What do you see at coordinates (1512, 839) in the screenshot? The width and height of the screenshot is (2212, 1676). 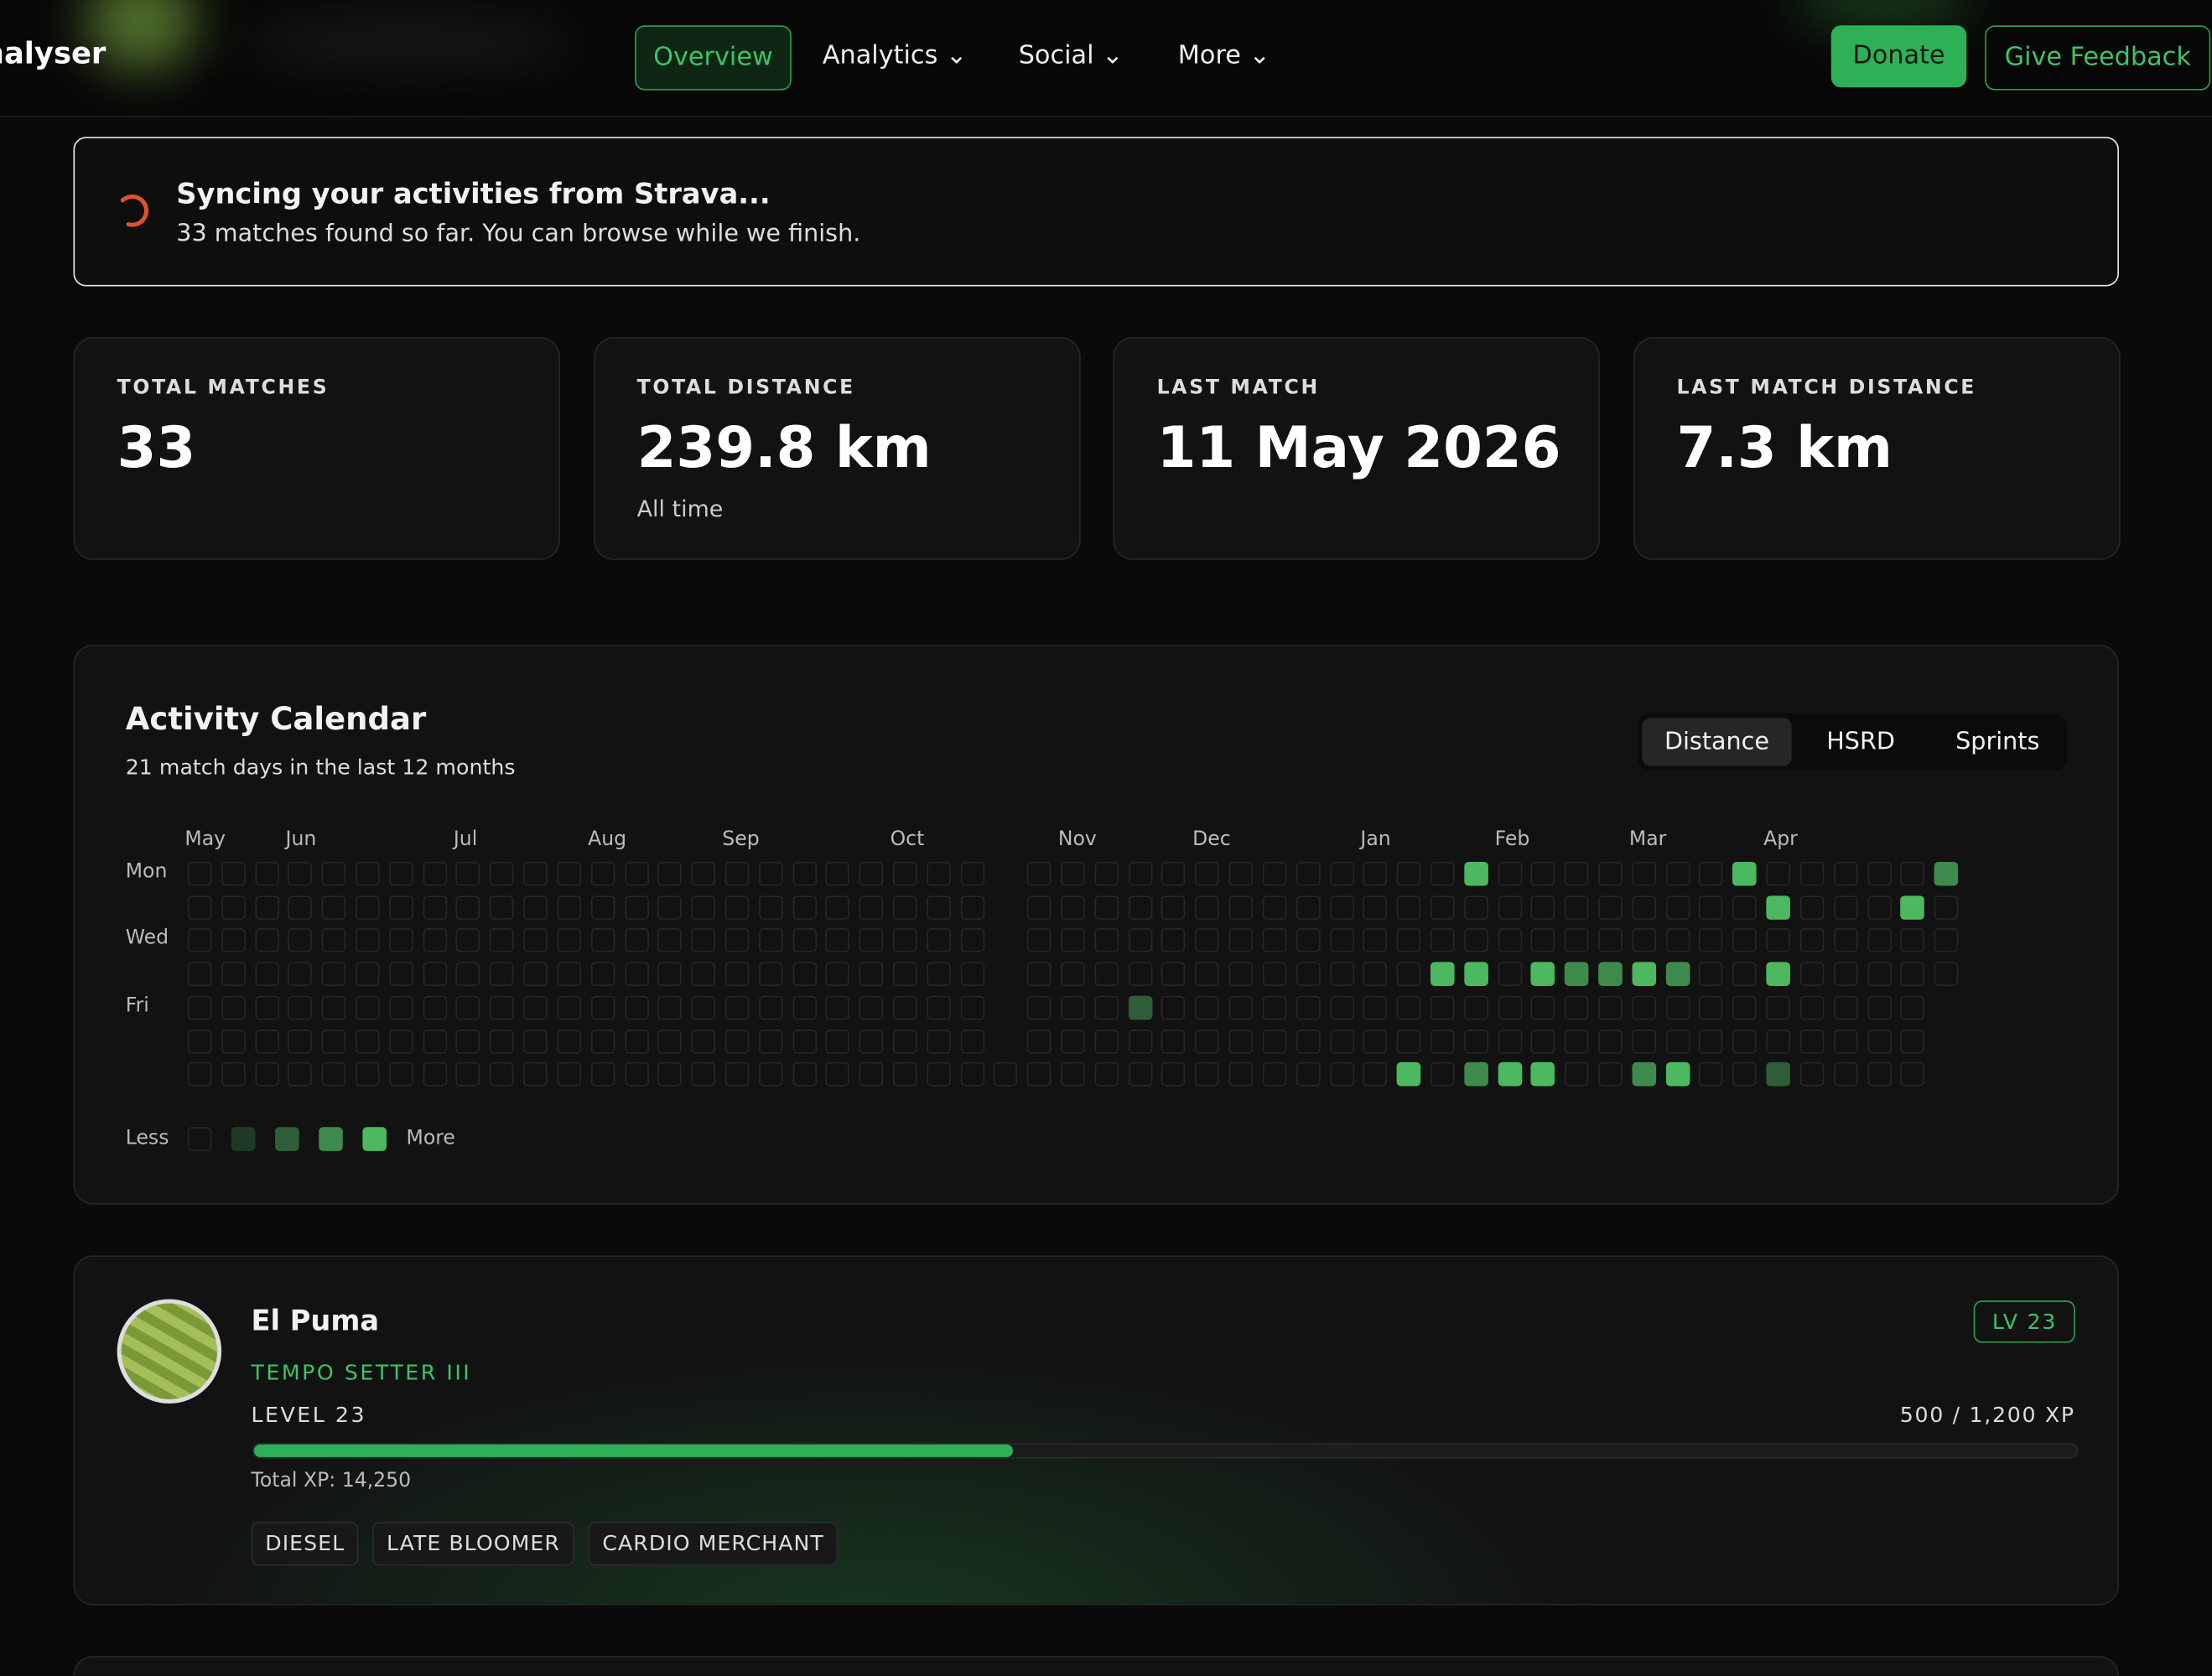 I see `month-label: Feb` at bounding box center [1512, 839].